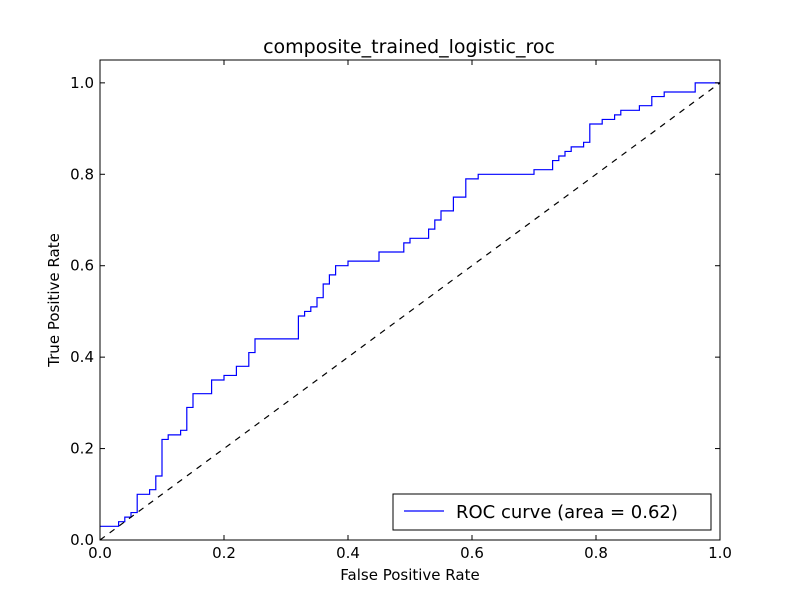 The image size is (800, 600). I want to click on x-tick-label: 0.0, so click(100, 553).